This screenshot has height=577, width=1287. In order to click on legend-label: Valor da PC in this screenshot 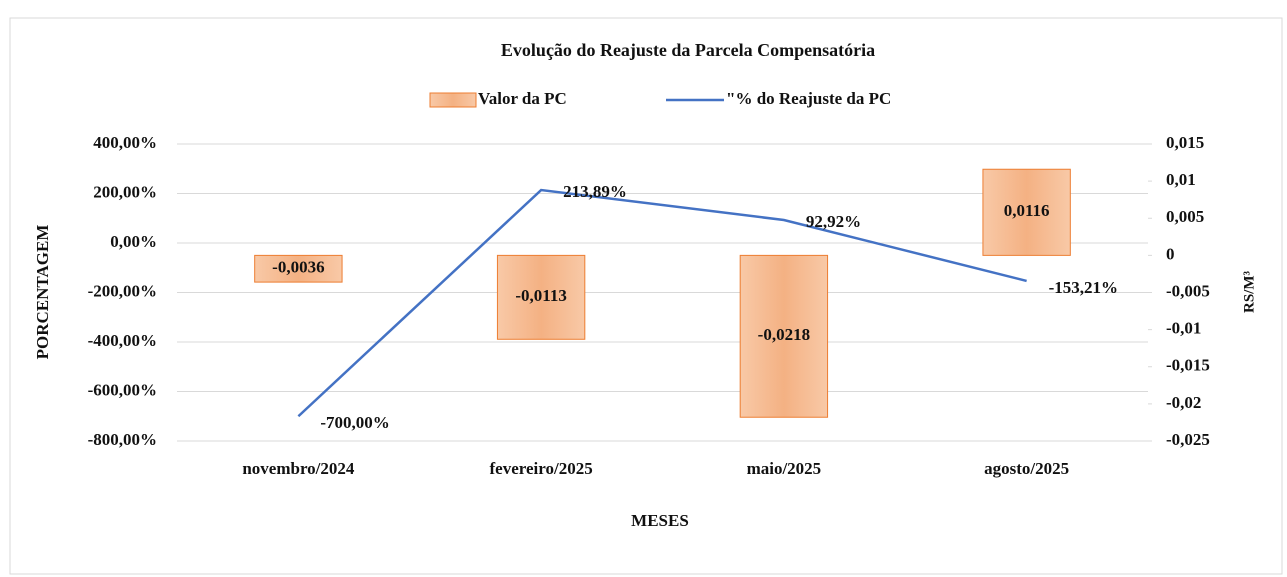, I will do `click(522, 98)`.